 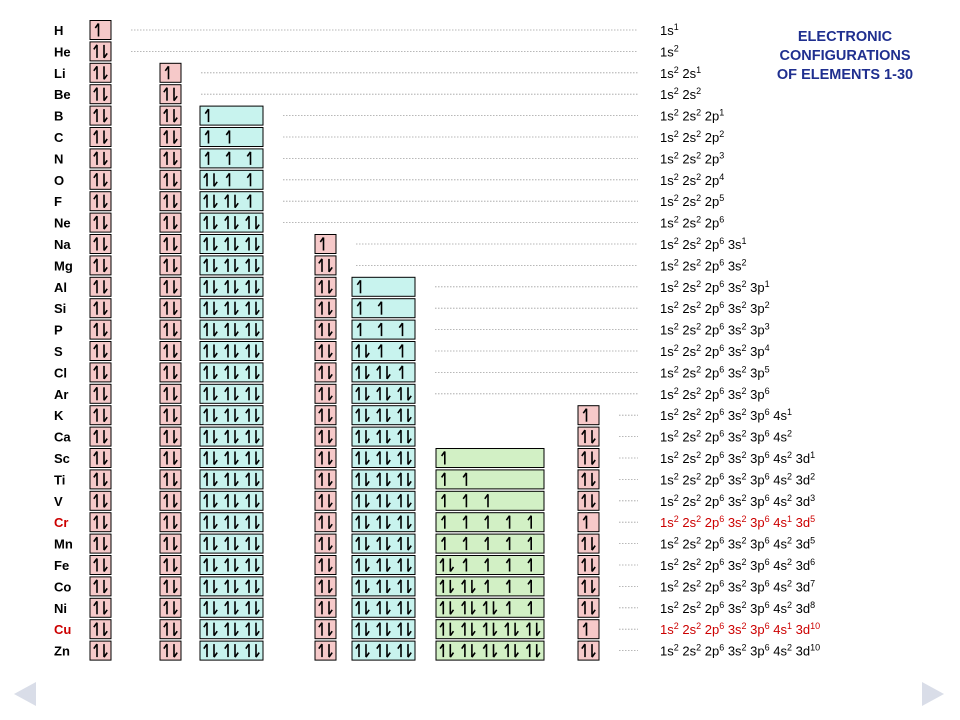 I want to click on element-symbol: Sc, so click(x=62, y=458).